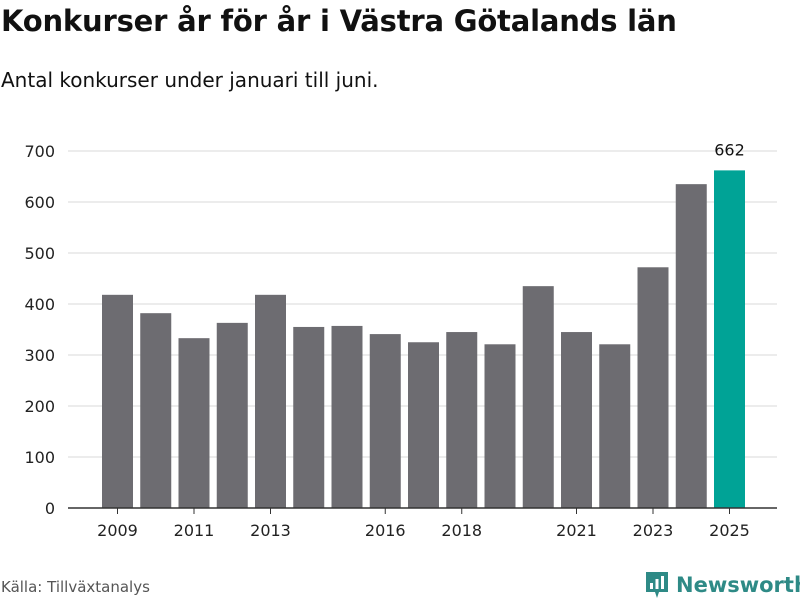 The width and height of the screenshot is (800, 600). Describe the element at coordinates (156, 410) in the screenshot. I see `bar-2010` at that location.